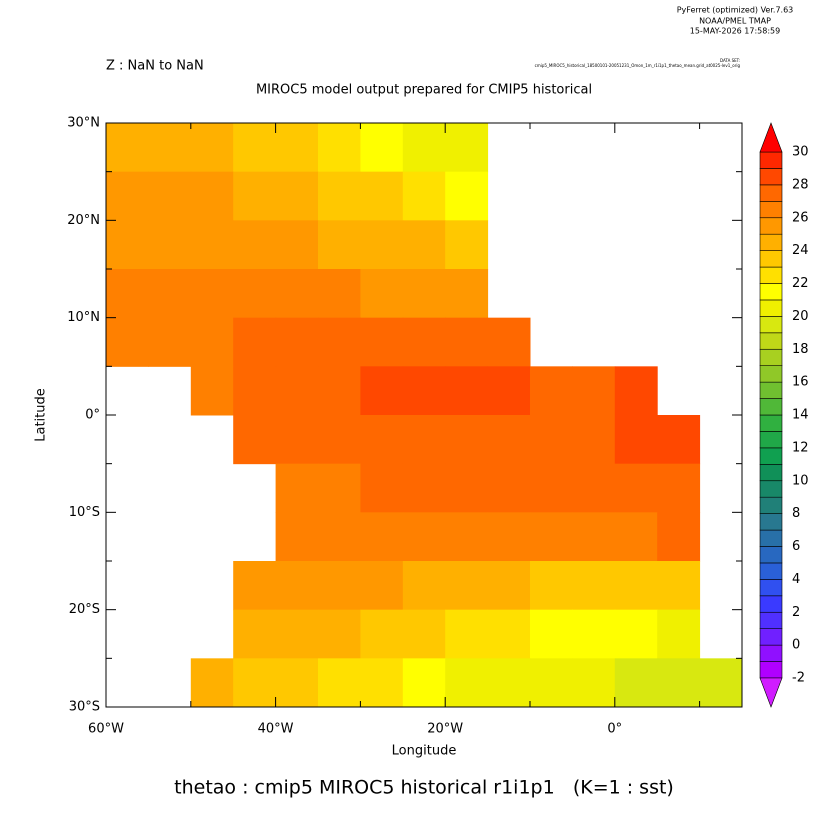 Image resolution: width=832 pixels, height=832 pixels. What do you see at coordinates (796, 645) in the screenshot?
I see `colorbar-label: 0` at bounding box center [796, 645].